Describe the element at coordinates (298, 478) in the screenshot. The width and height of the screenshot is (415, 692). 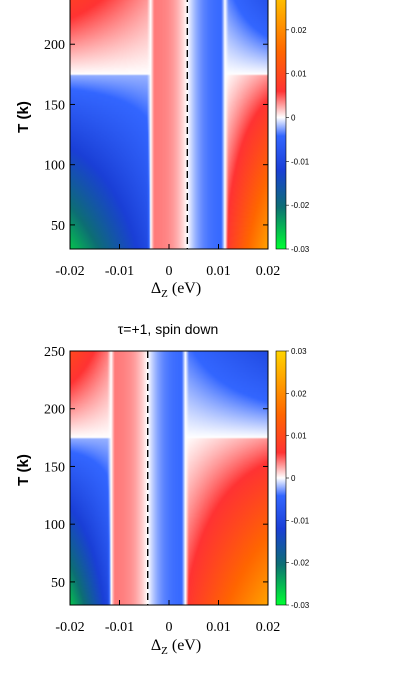
I see `colorbar-ticks-2: 0.03 0.02 0.01 0 -0.01 -0.02 -0.03` at that location.